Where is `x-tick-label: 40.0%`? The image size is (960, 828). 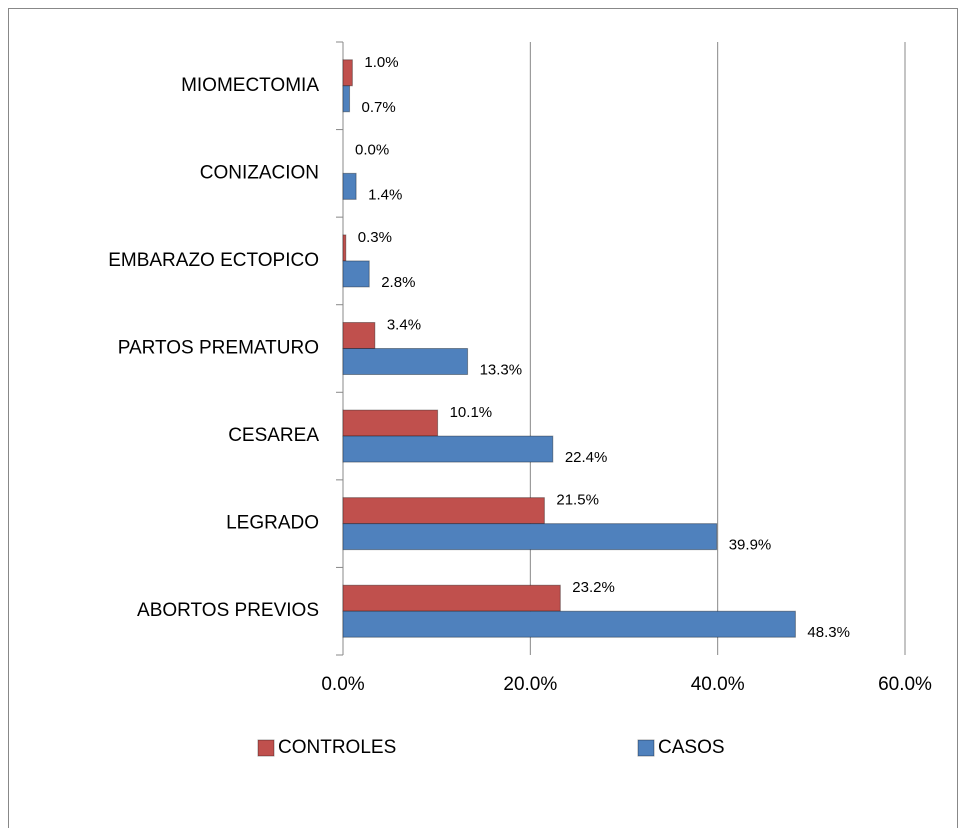
x-tick-label: 40.0% is located at coordinates (718, 684).